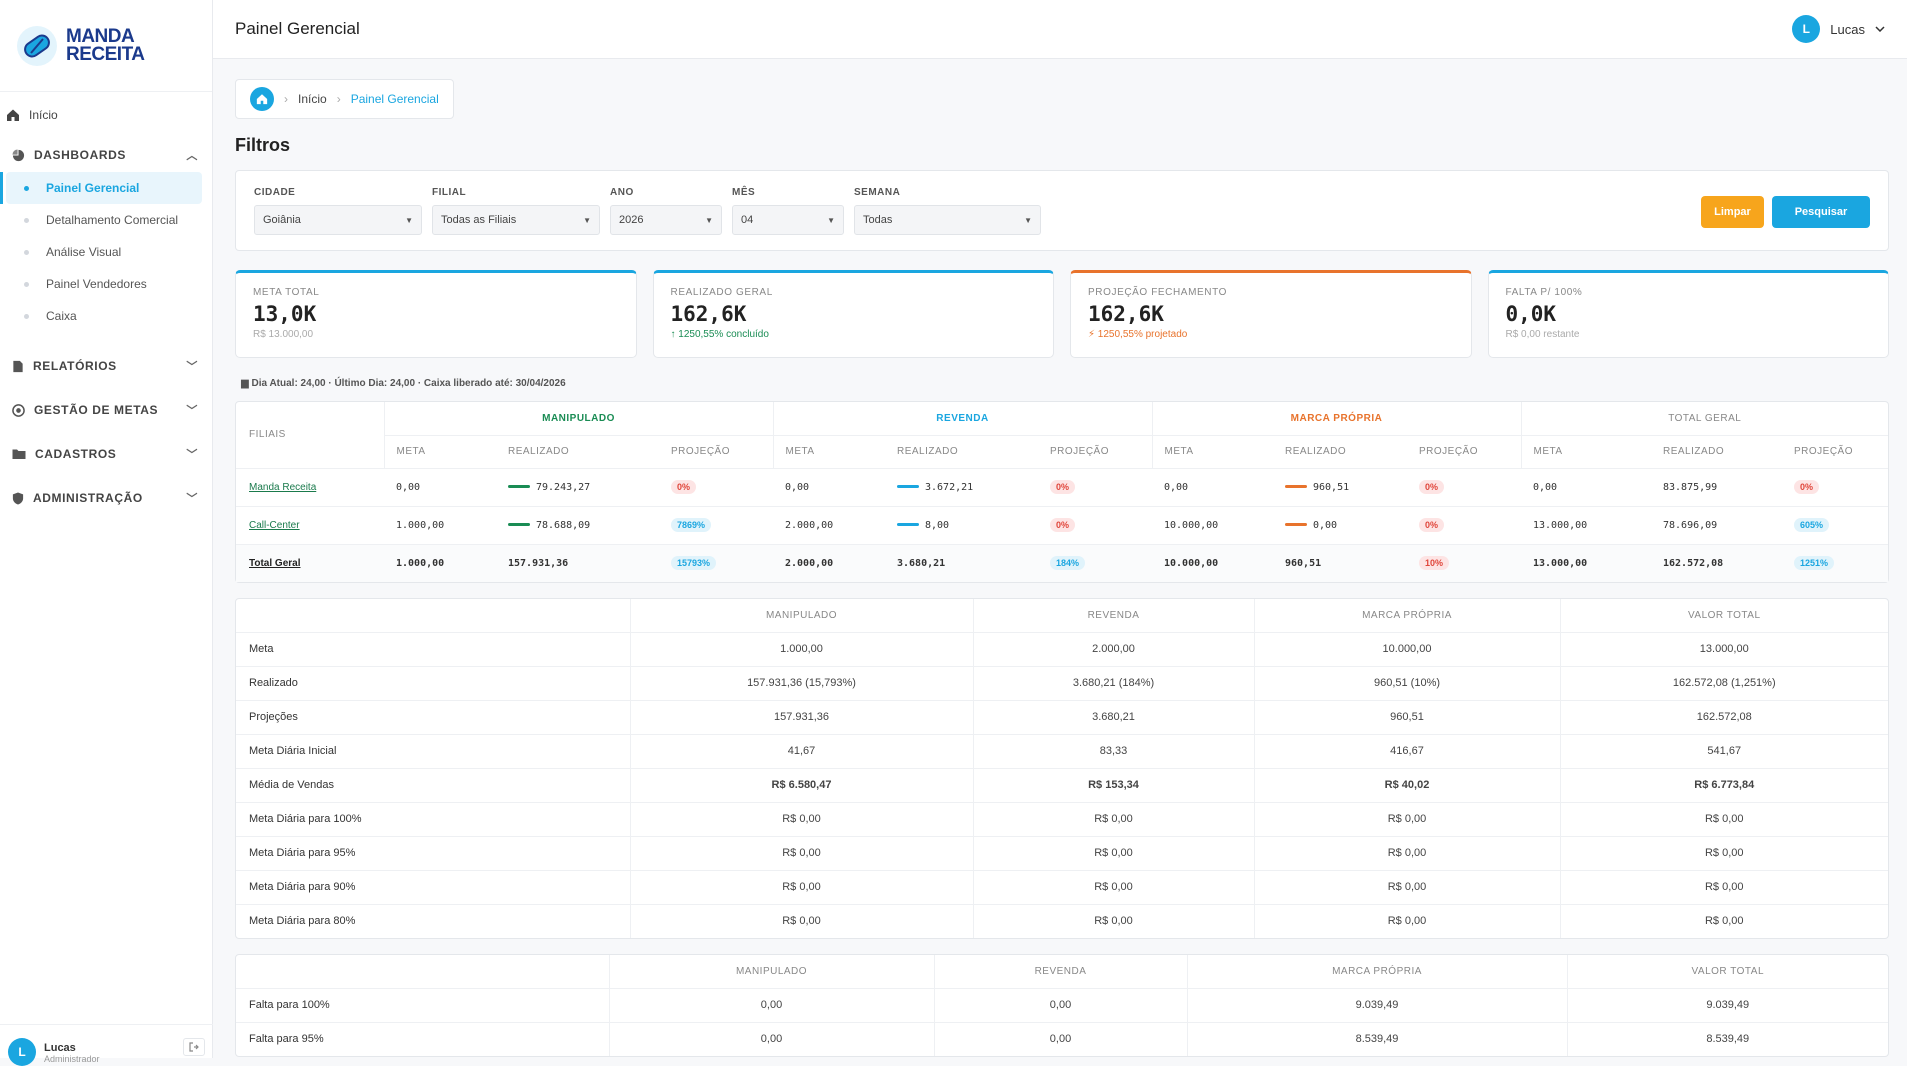  I want to click on value-cell: 78.696,09, so click(1690, 525).